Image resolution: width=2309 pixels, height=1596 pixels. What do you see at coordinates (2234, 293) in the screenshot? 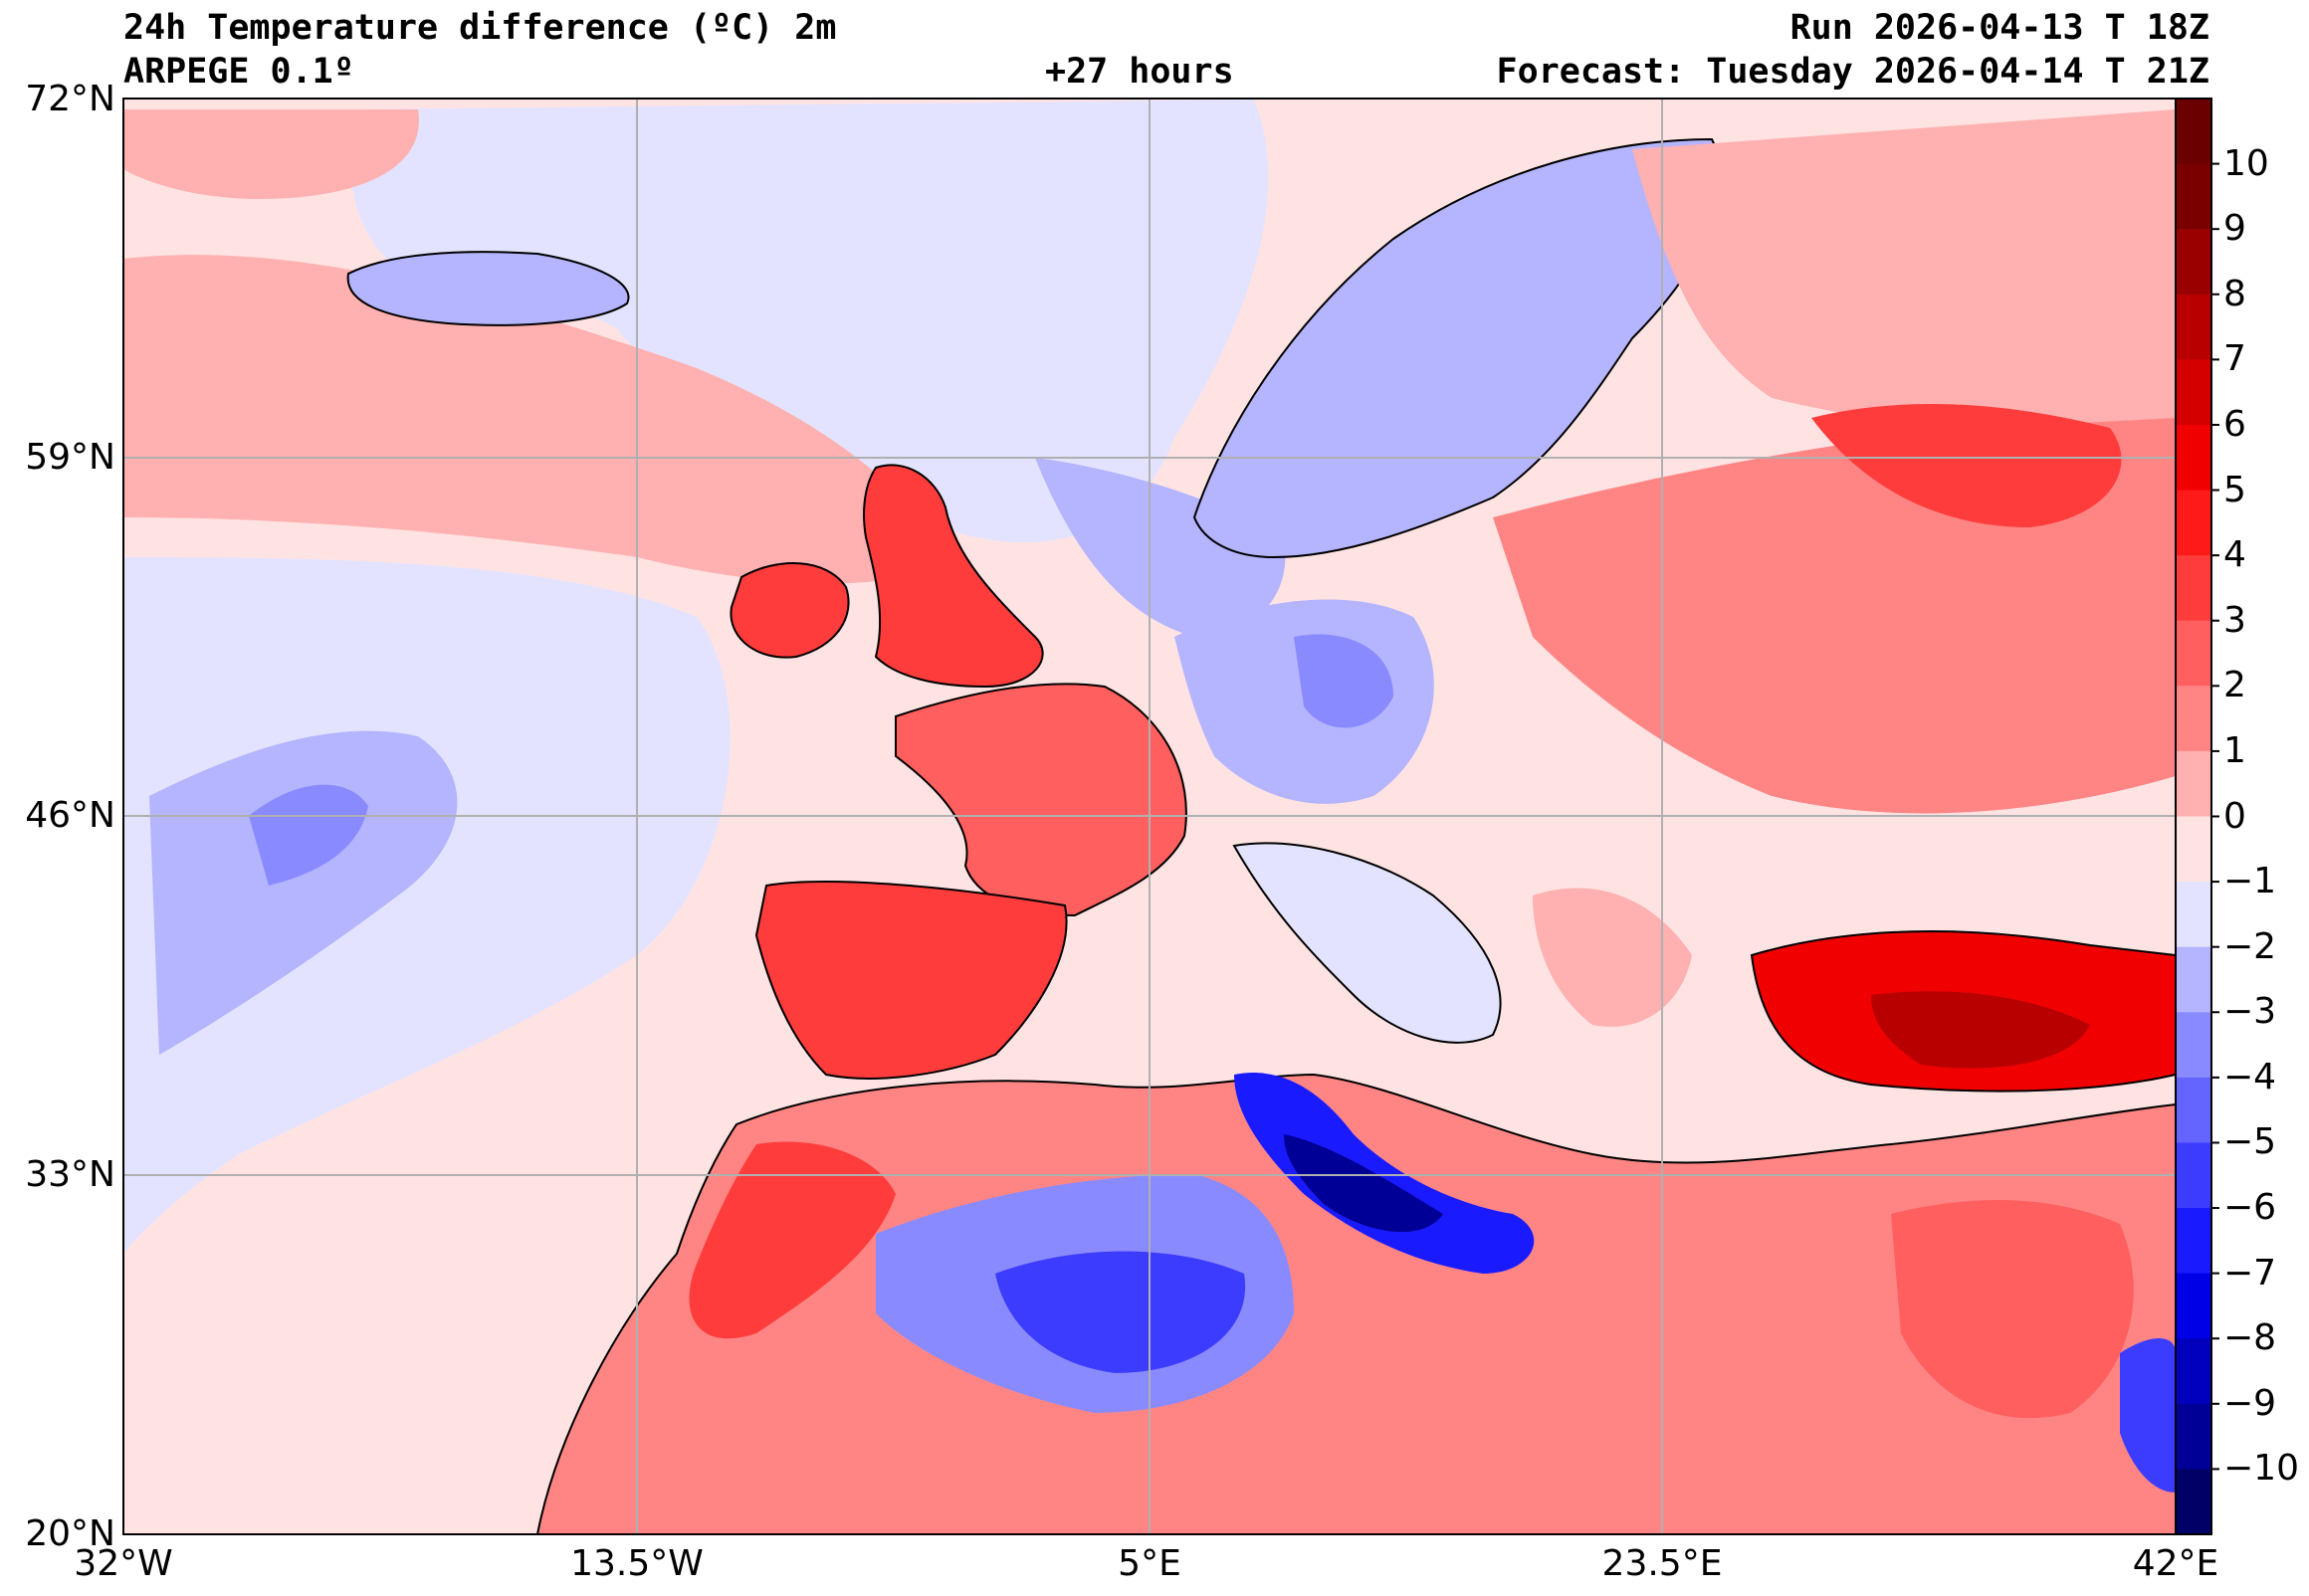
I see `colorbar-label: 8` at bounding box center [2234, 293].